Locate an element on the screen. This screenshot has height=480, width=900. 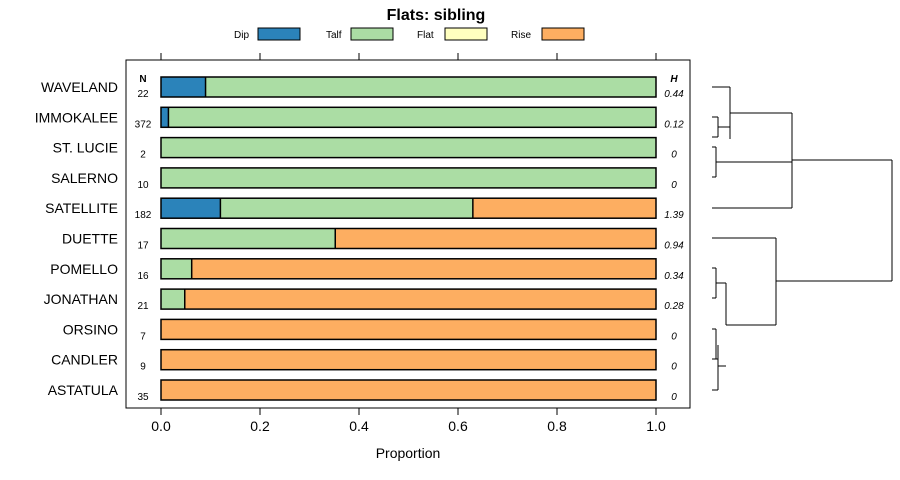
legend-label: Dip is located at coordinates (241, 35).